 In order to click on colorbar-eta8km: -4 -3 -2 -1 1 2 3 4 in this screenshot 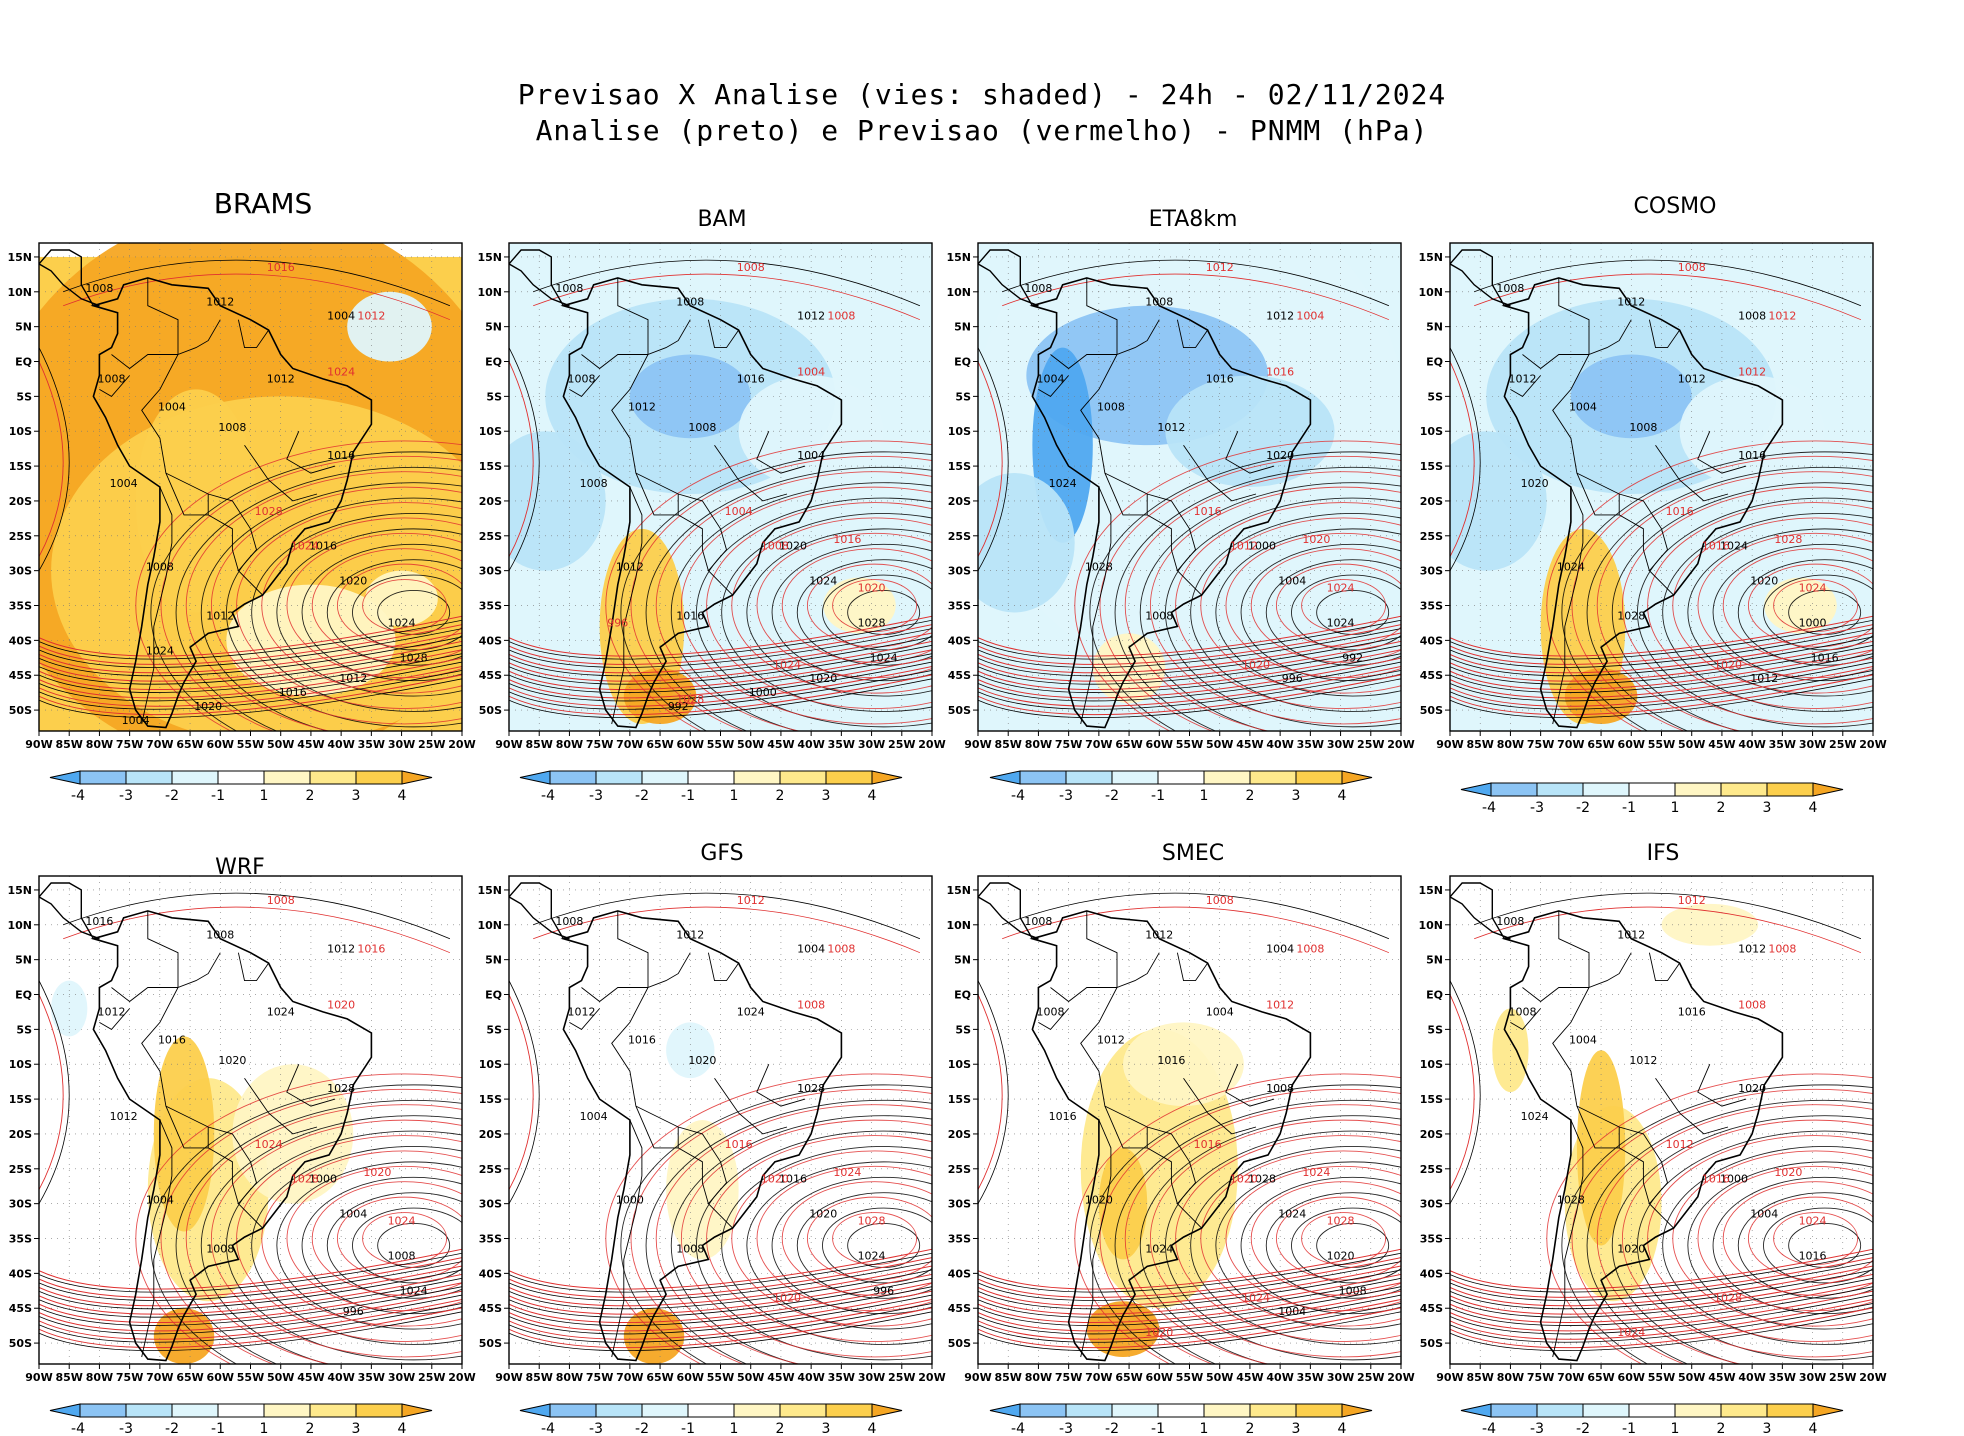, I will do `click(1181, 787)`.